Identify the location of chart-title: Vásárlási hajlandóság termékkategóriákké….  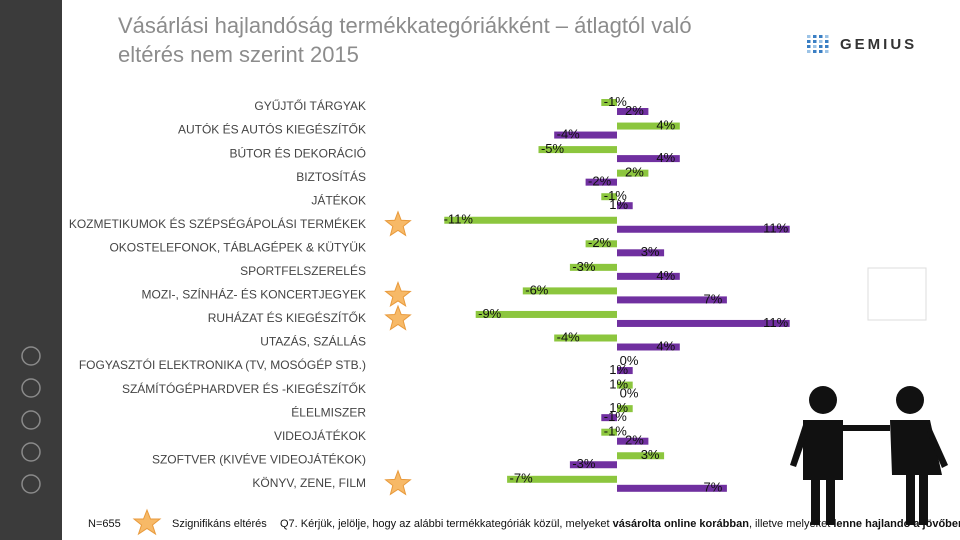
(405, 25).